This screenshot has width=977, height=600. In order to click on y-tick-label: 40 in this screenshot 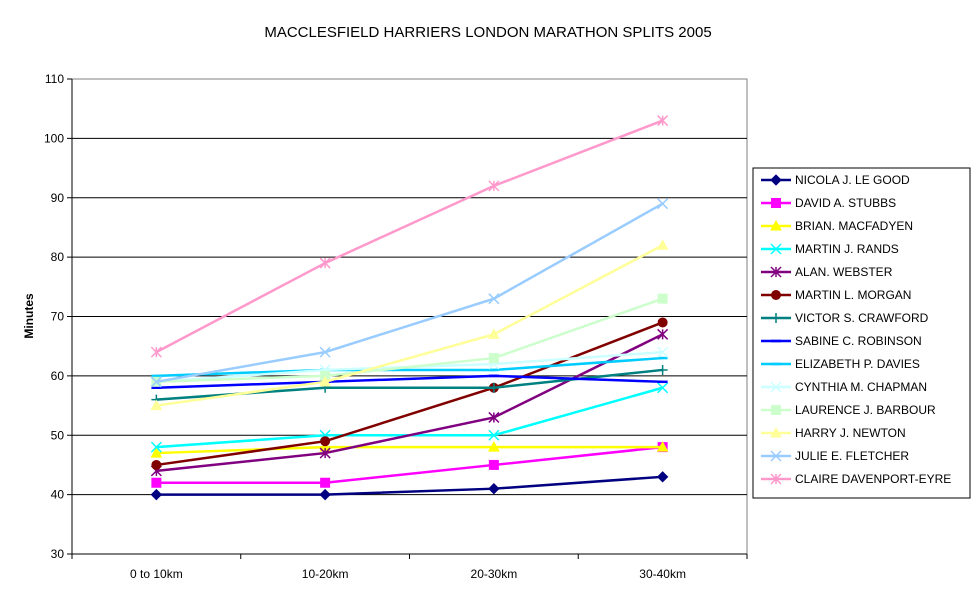, I will do `click(58, 495)`.